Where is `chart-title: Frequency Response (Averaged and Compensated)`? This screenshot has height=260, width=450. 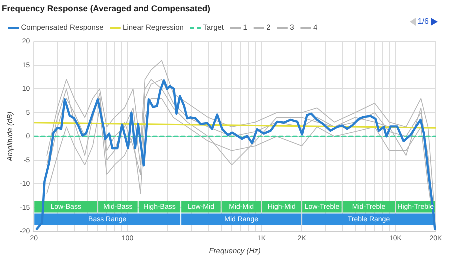 chart-title: Frequency Response (Averaged and Compensated) is located at coordinates (106, 8).